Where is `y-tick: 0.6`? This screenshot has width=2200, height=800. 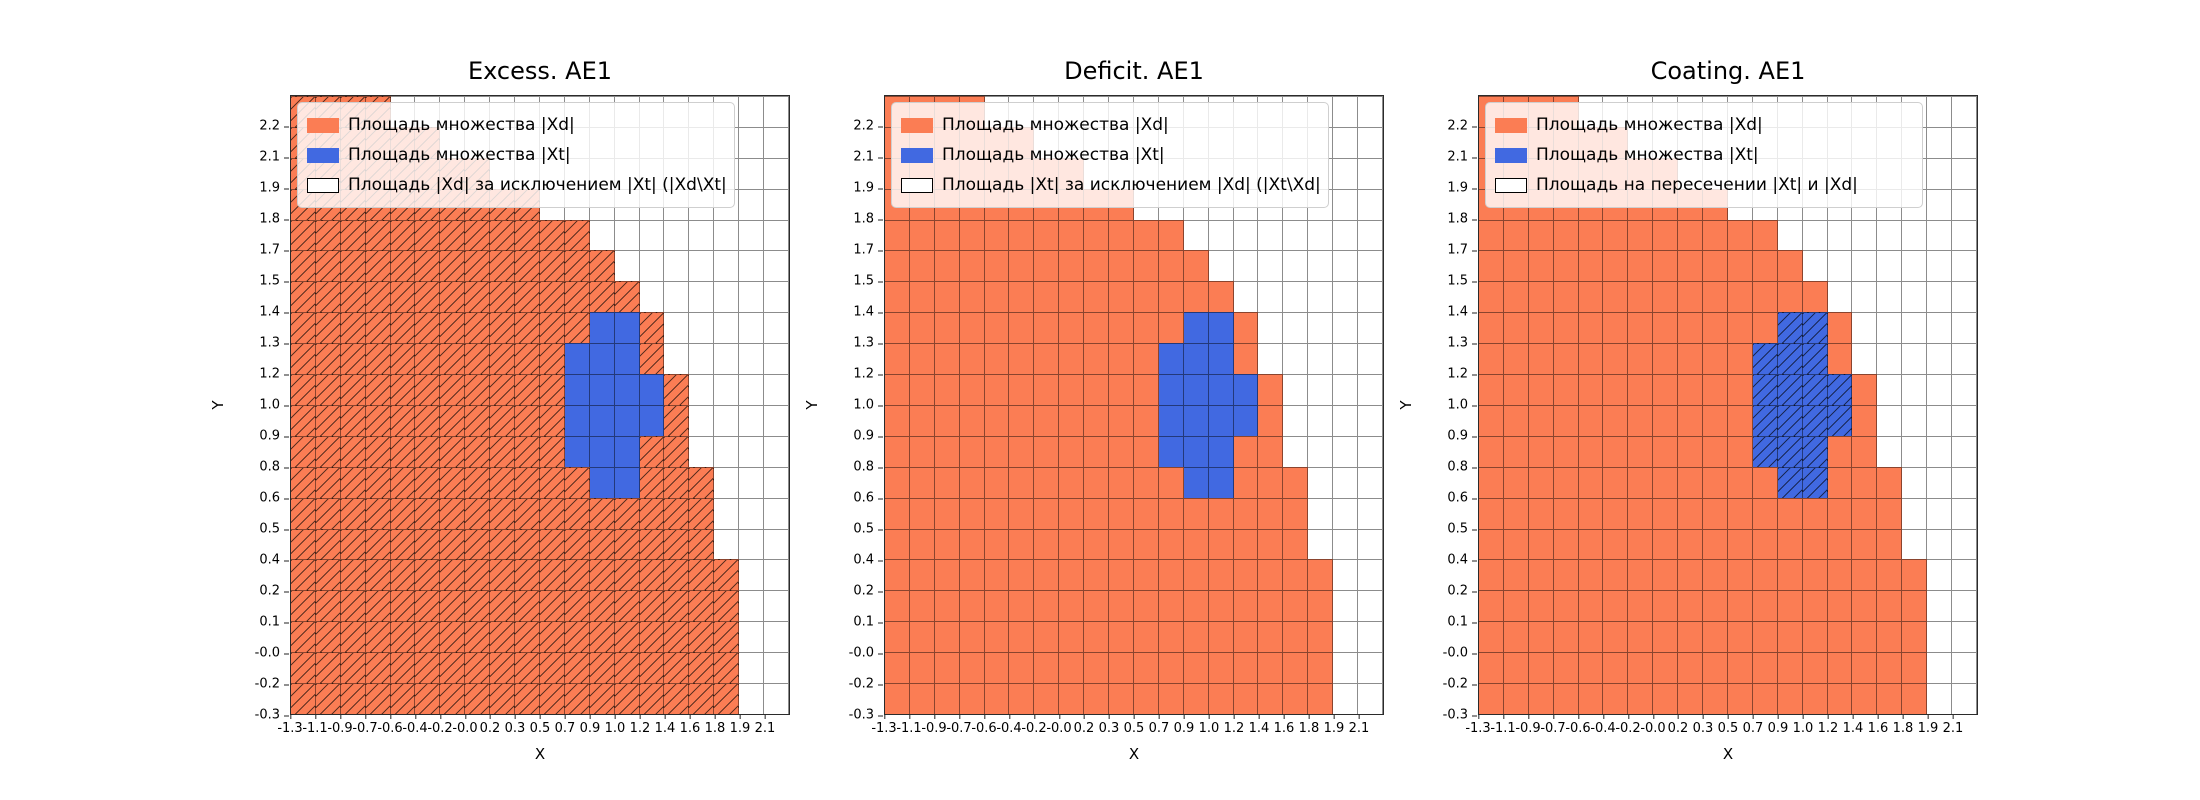 y-tick: 0.6 is located at coordinates (274, 498).